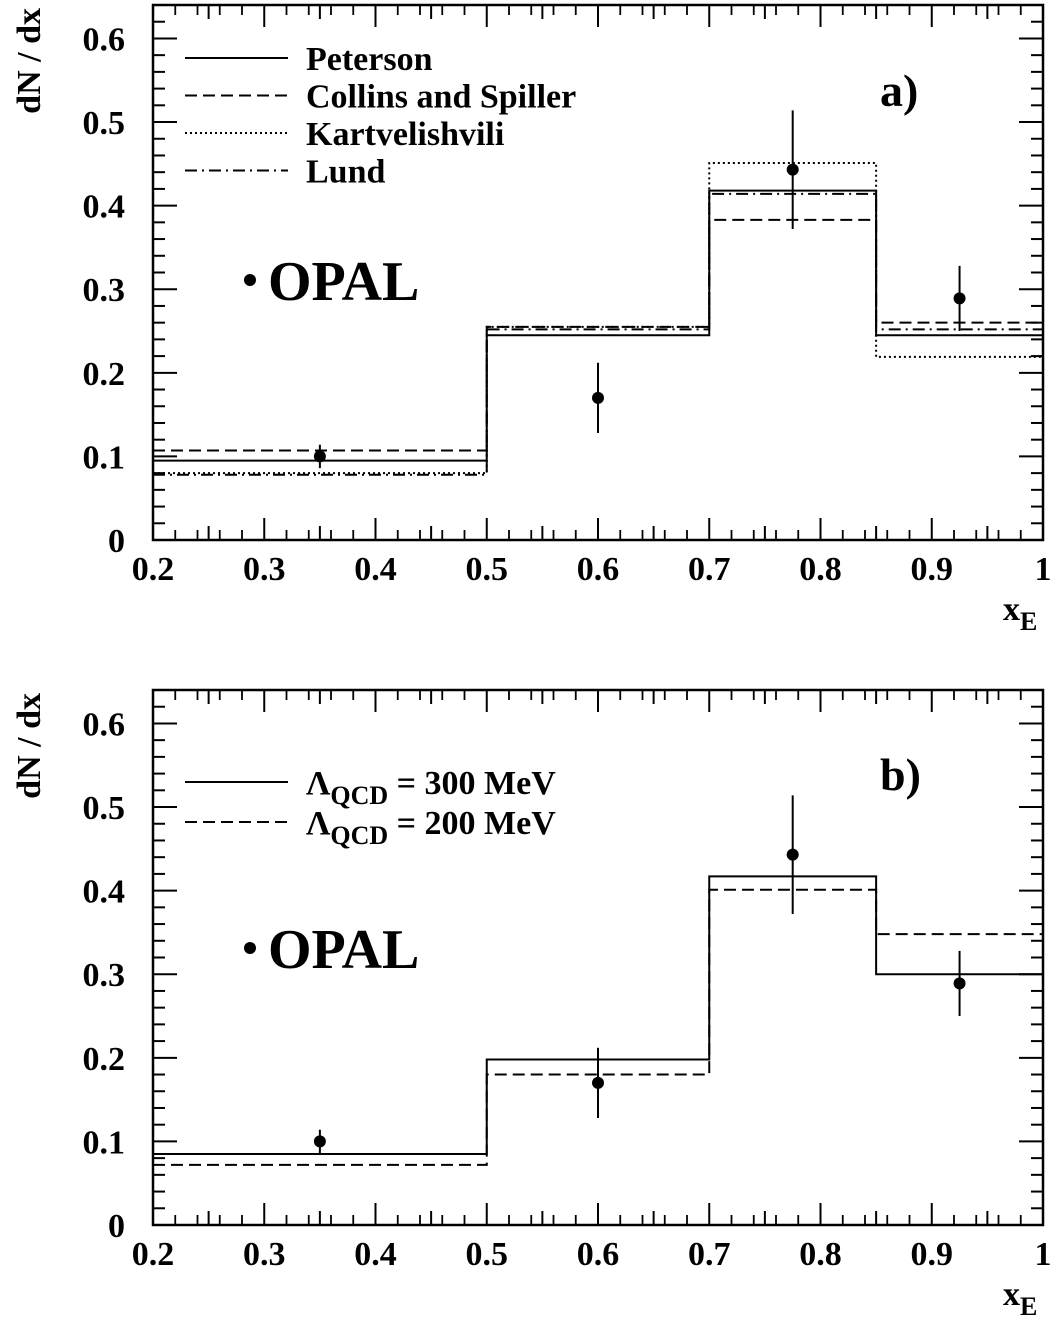  What do you see at coordinates (345, 172) in the screenshot?
I see `legend-entry: Lund` at bounding box center [345, 172].